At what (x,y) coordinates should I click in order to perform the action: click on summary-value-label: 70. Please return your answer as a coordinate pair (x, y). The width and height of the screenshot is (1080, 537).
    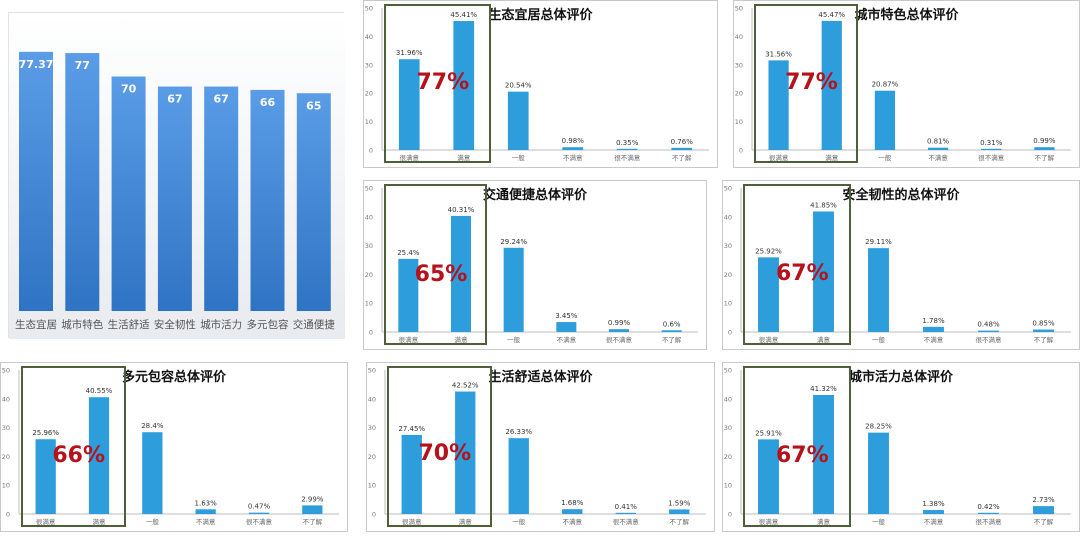
    Looking at the image, I should click on (129, 89).